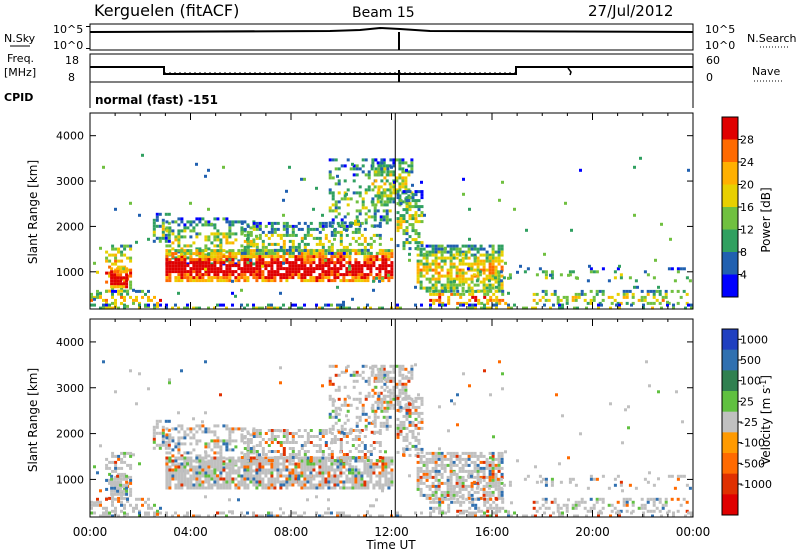 This screenshot has height=554, width=800. What do you see at coordinates (20, 58) in the screenshot?
I see `freq-label-1: Freq.` at bounding box center [20, 58].